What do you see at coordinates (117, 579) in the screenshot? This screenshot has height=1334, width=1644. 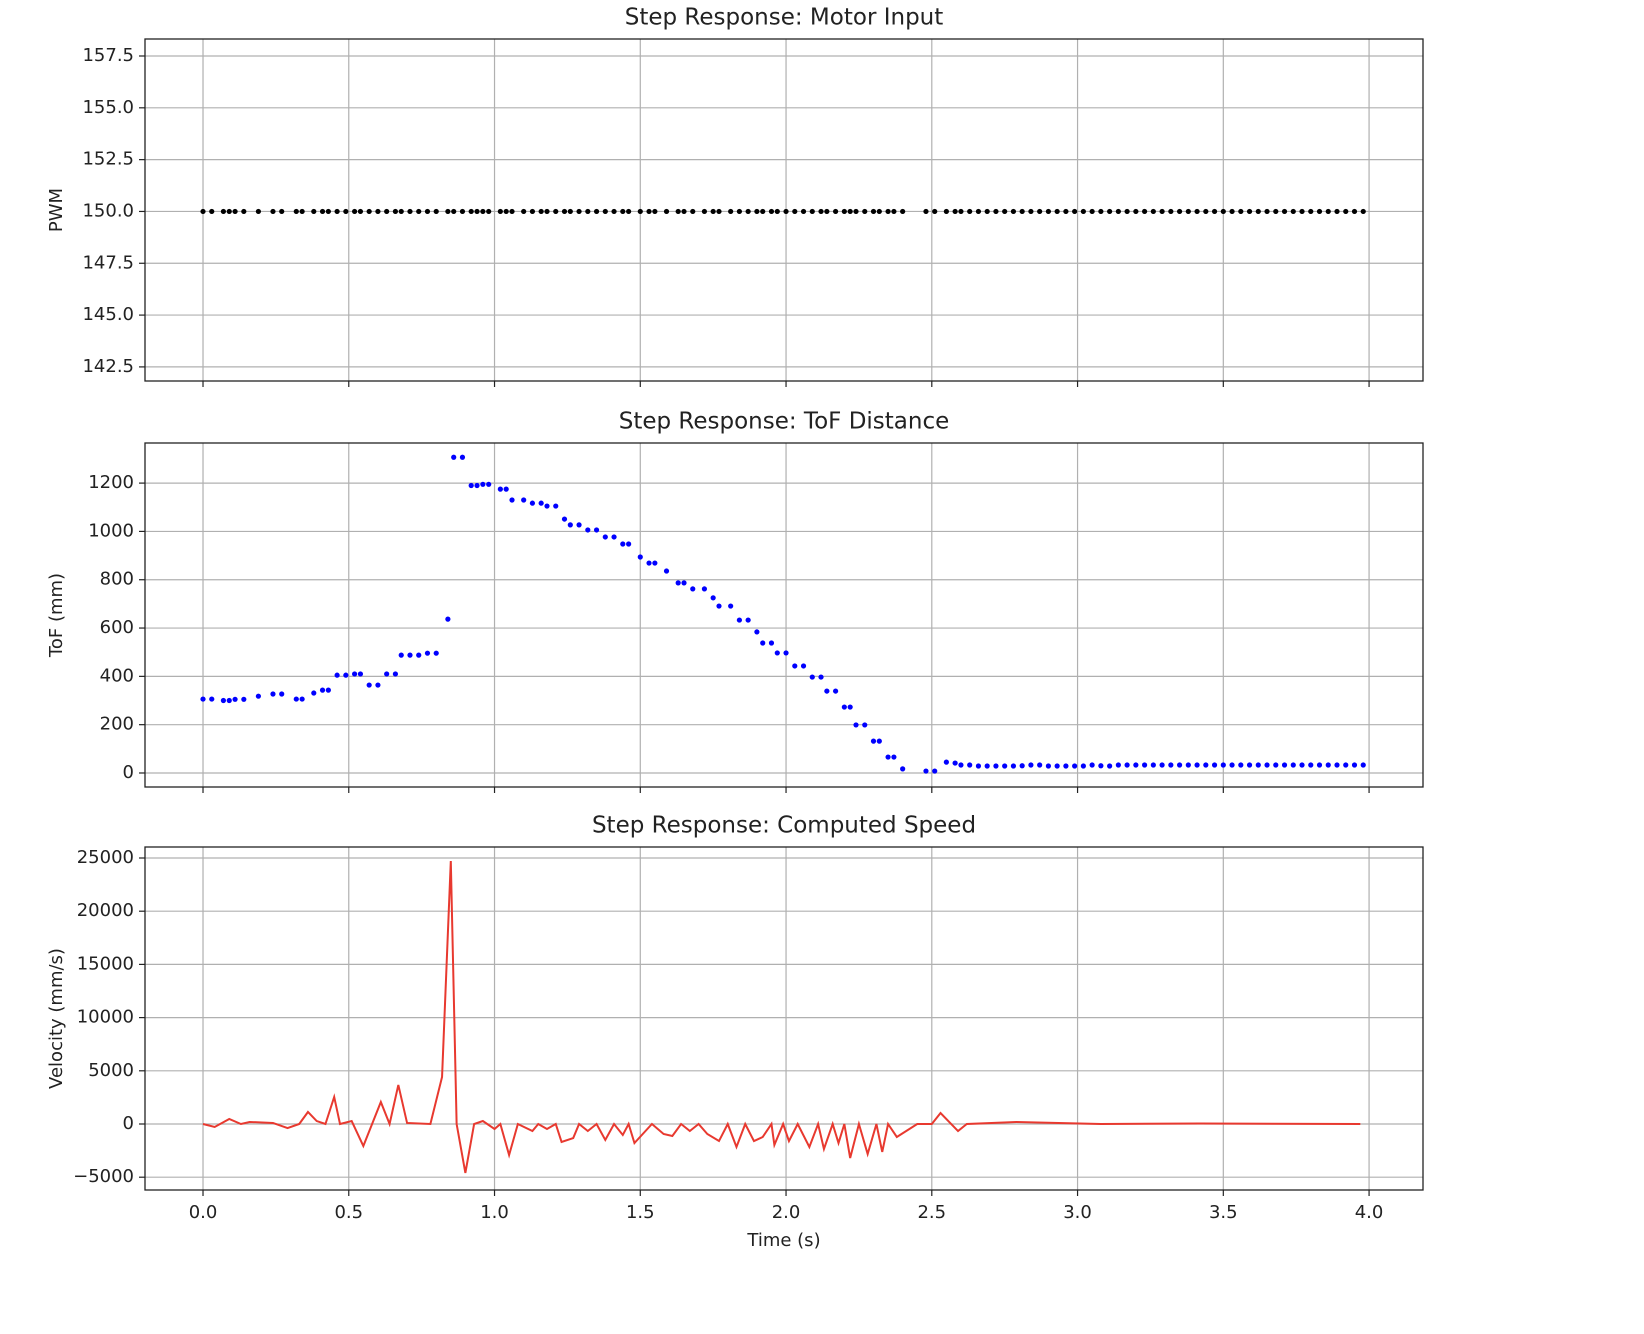 I see `y-tick-label: 800` at bounding box center [117, 579].